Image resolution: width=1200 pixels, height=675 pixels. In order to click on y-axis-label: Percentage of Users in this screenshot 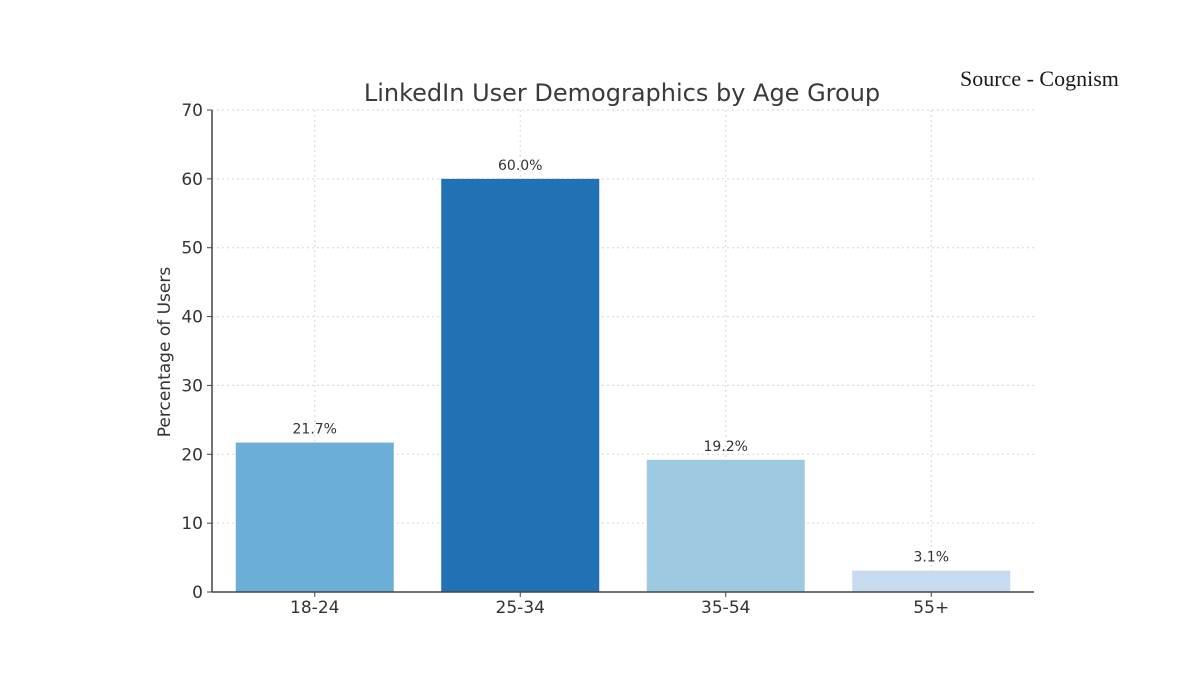, I will do `click(165, 352)`.